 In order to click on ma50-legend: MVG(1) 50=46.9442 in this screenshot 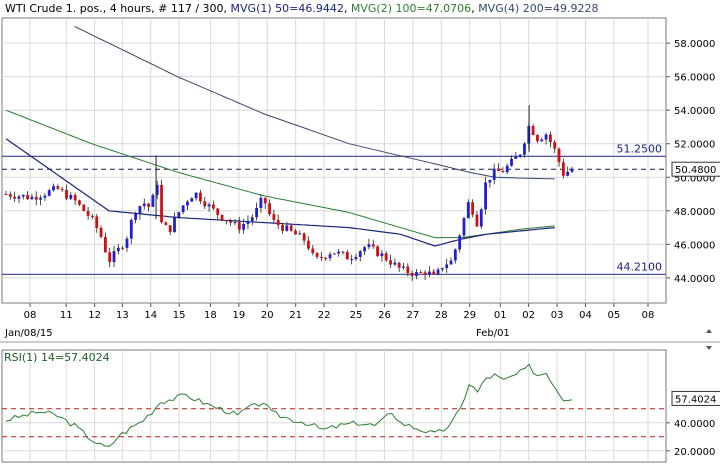, I will do `click(287, 8)`.